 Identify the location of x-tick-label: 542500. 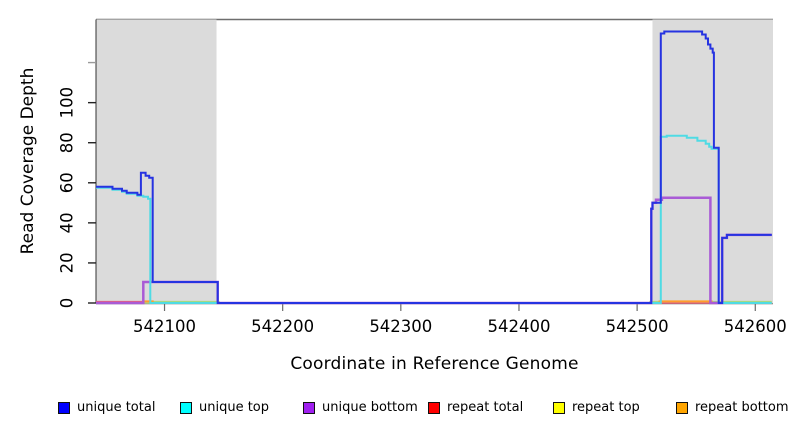
(637, 326).